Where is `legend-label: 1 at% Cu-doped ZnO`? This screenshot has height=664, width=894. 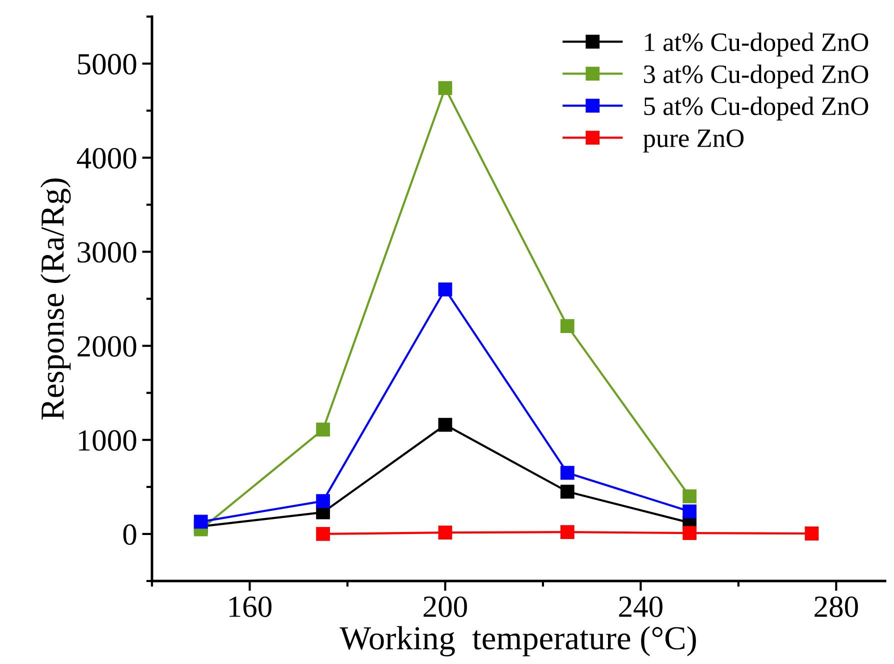
legend-label: 1 at% Cu-doped ZnO is located at coordinates (756, 44).